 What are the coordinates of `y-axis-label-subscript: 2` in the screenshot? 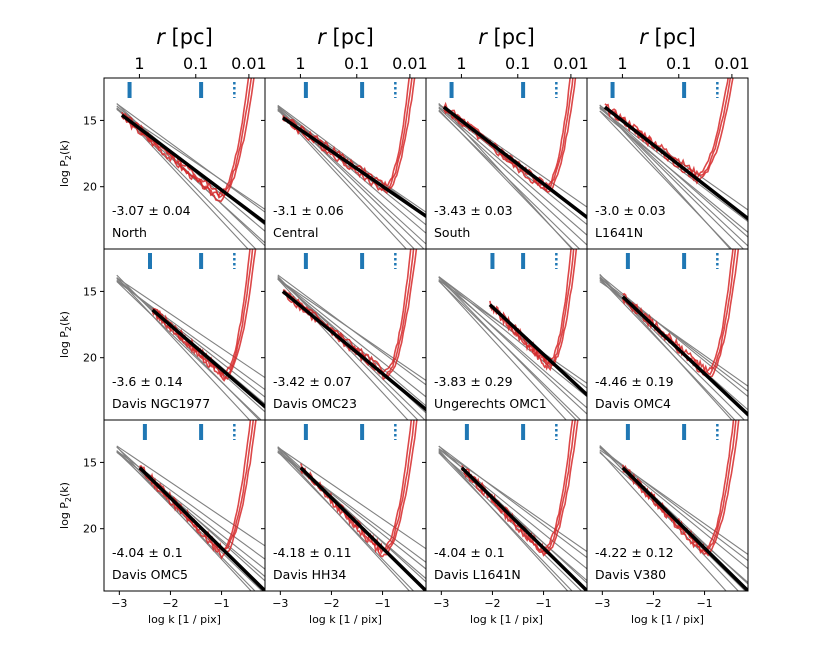 It's located at (68, 328).